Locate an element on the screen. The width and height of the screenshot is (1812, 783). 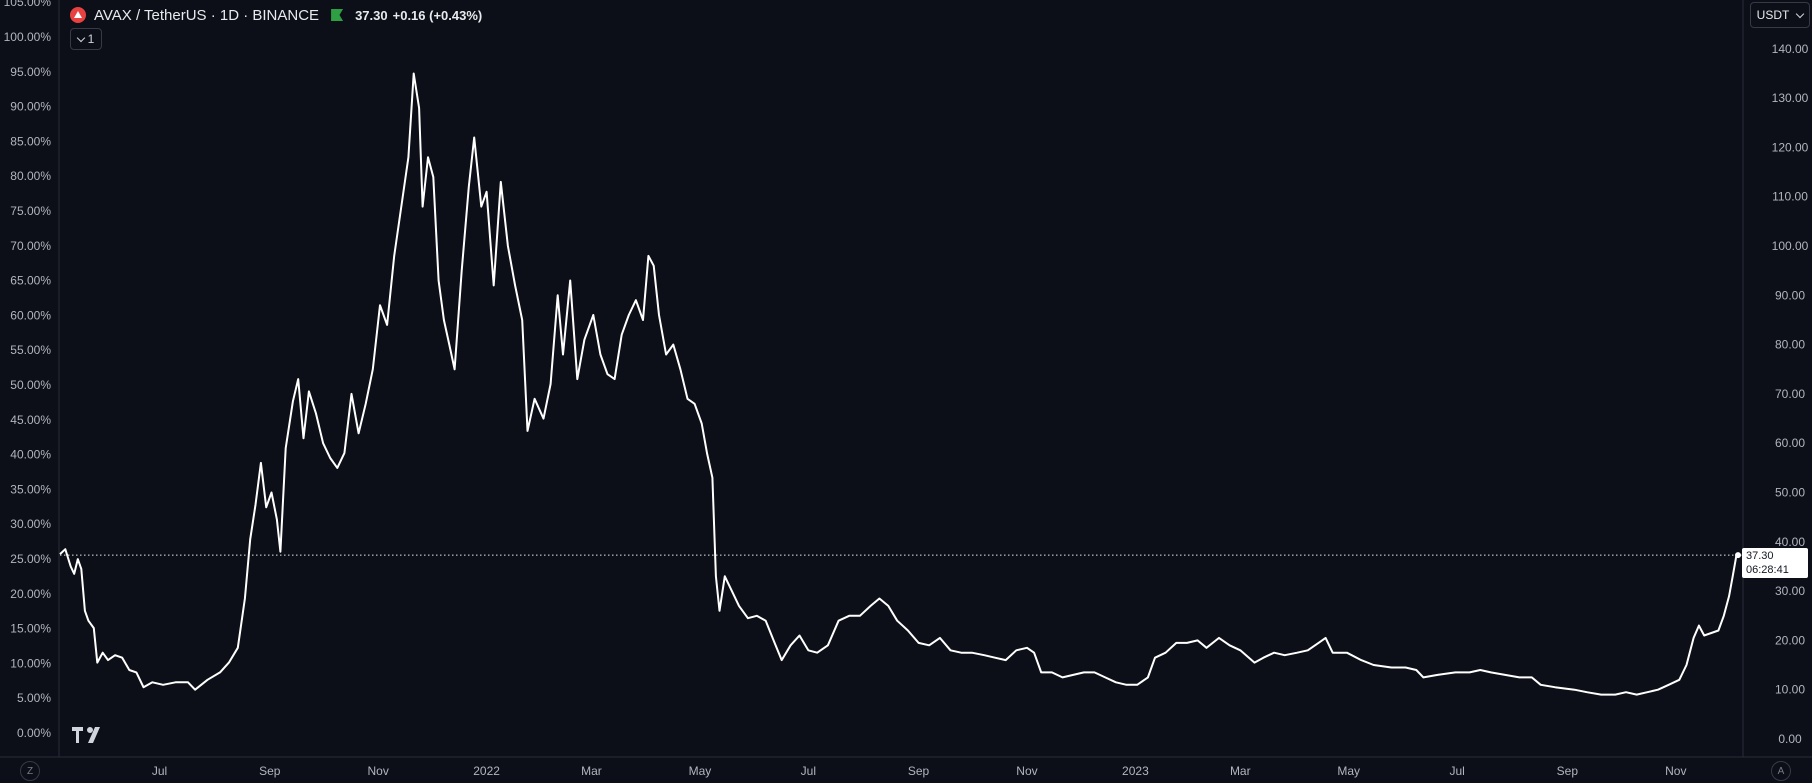
right-axis-tick-label: 20.00 is located at coordinates (1790, 640).